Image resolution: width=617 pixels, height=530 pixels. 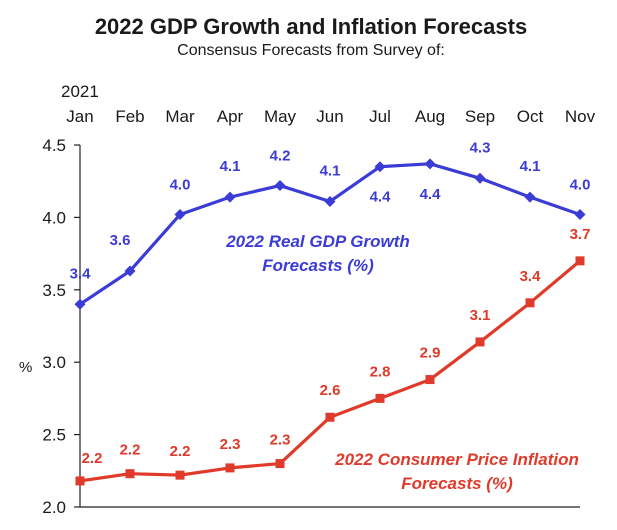 What do you see at coordinates (54, 362) in the screenshot?
I see `y-tick-label: 3.0` at bounding box center [54, 362].